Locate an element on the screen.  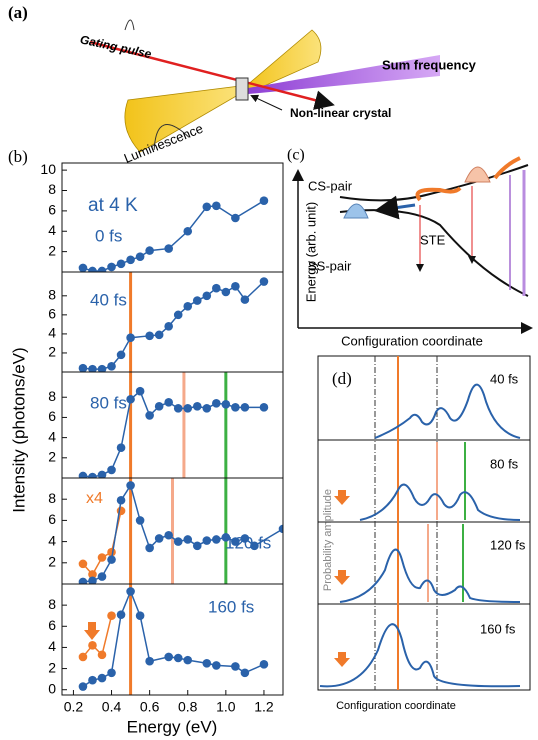
time-label: 160 fs is located at coordinates (498, 628).